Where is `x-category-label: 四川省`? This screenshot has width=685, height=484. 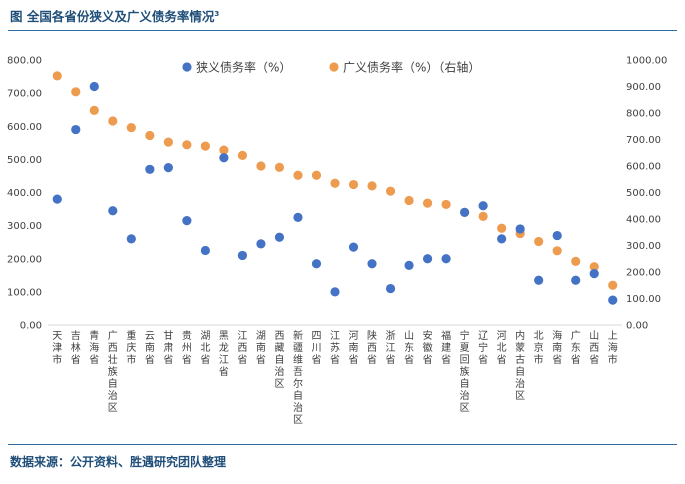
x-category-label: 四川省 is located at coordinates (316, 348).